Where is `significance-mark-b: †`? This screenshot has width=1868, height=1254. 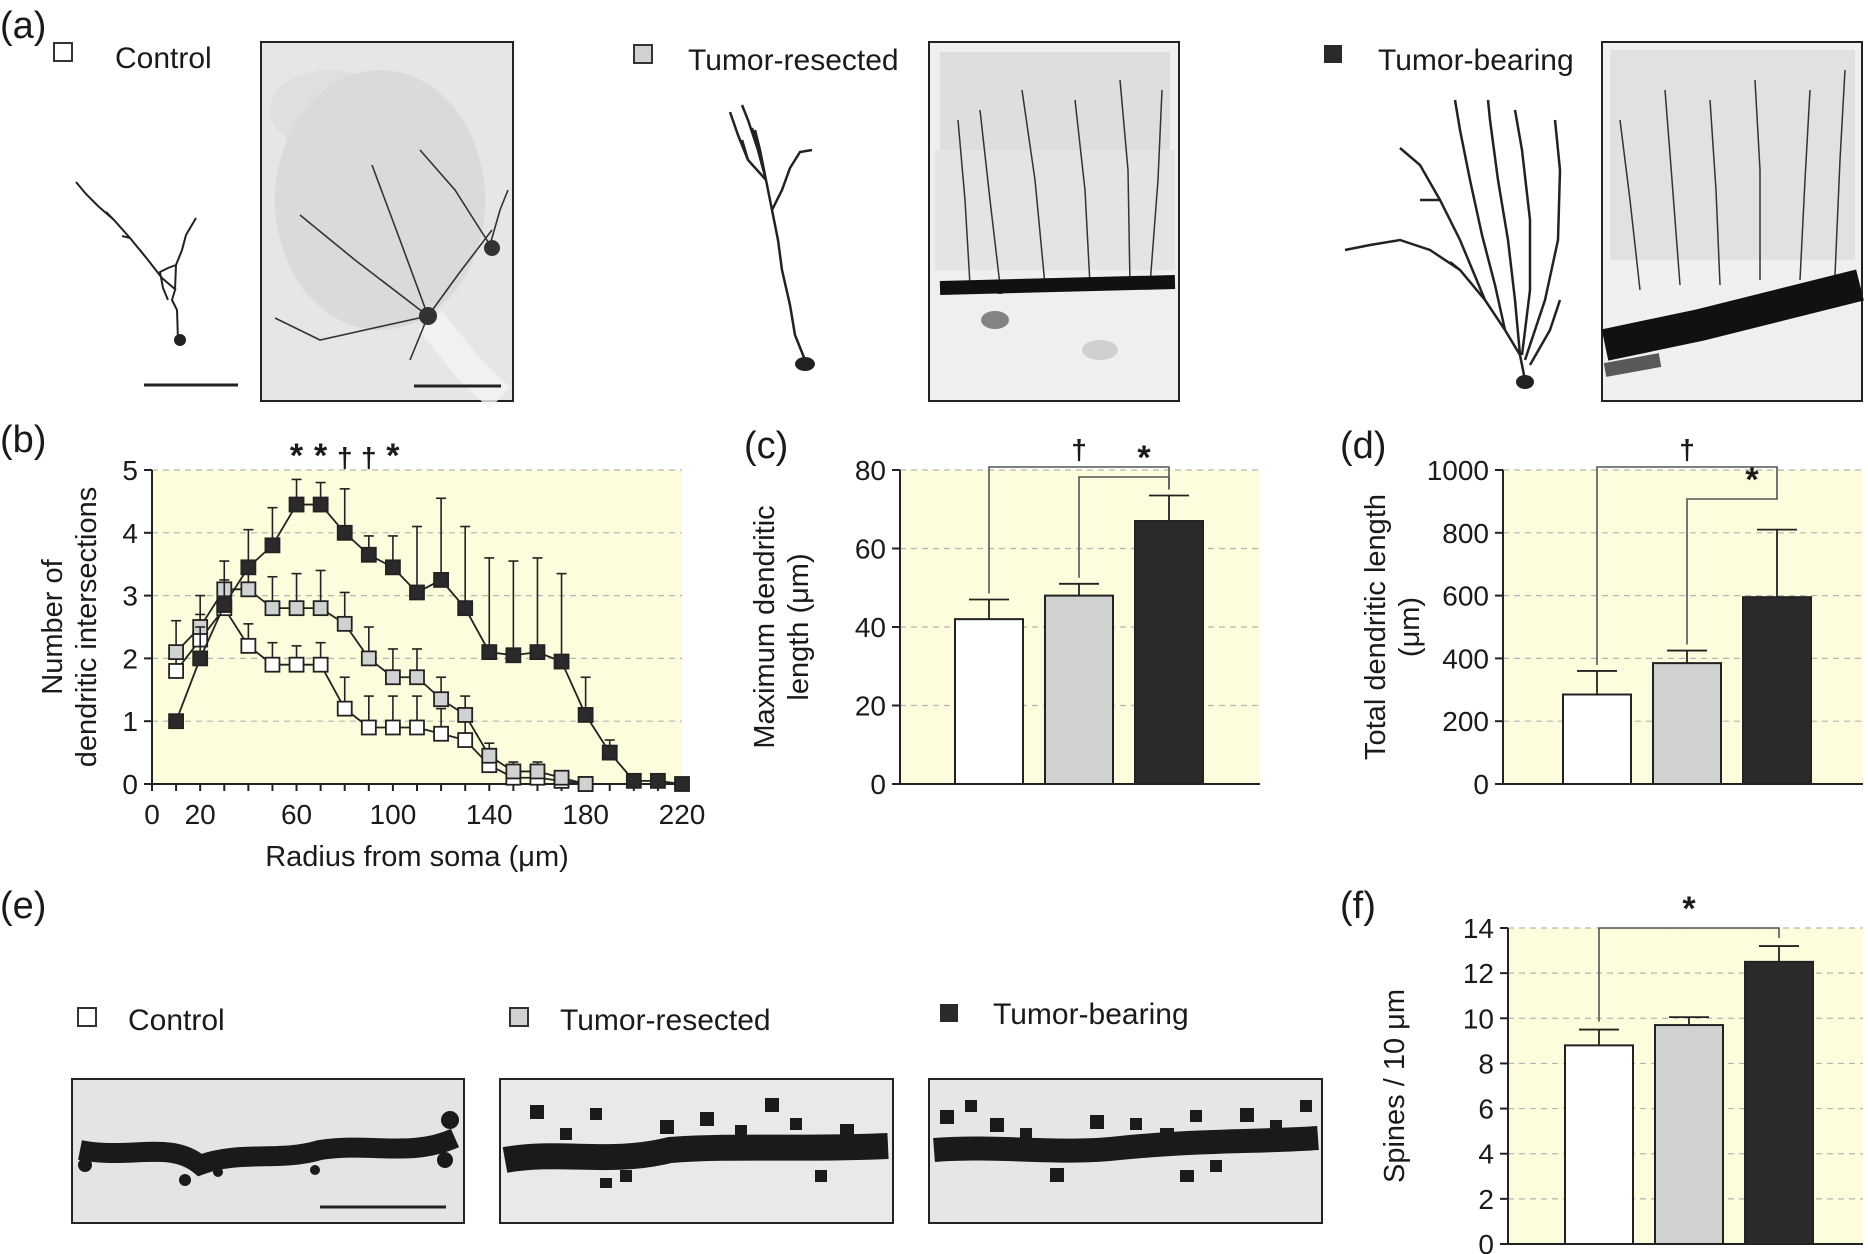
significance-mark-b: † is located at coordinates (345, 457).